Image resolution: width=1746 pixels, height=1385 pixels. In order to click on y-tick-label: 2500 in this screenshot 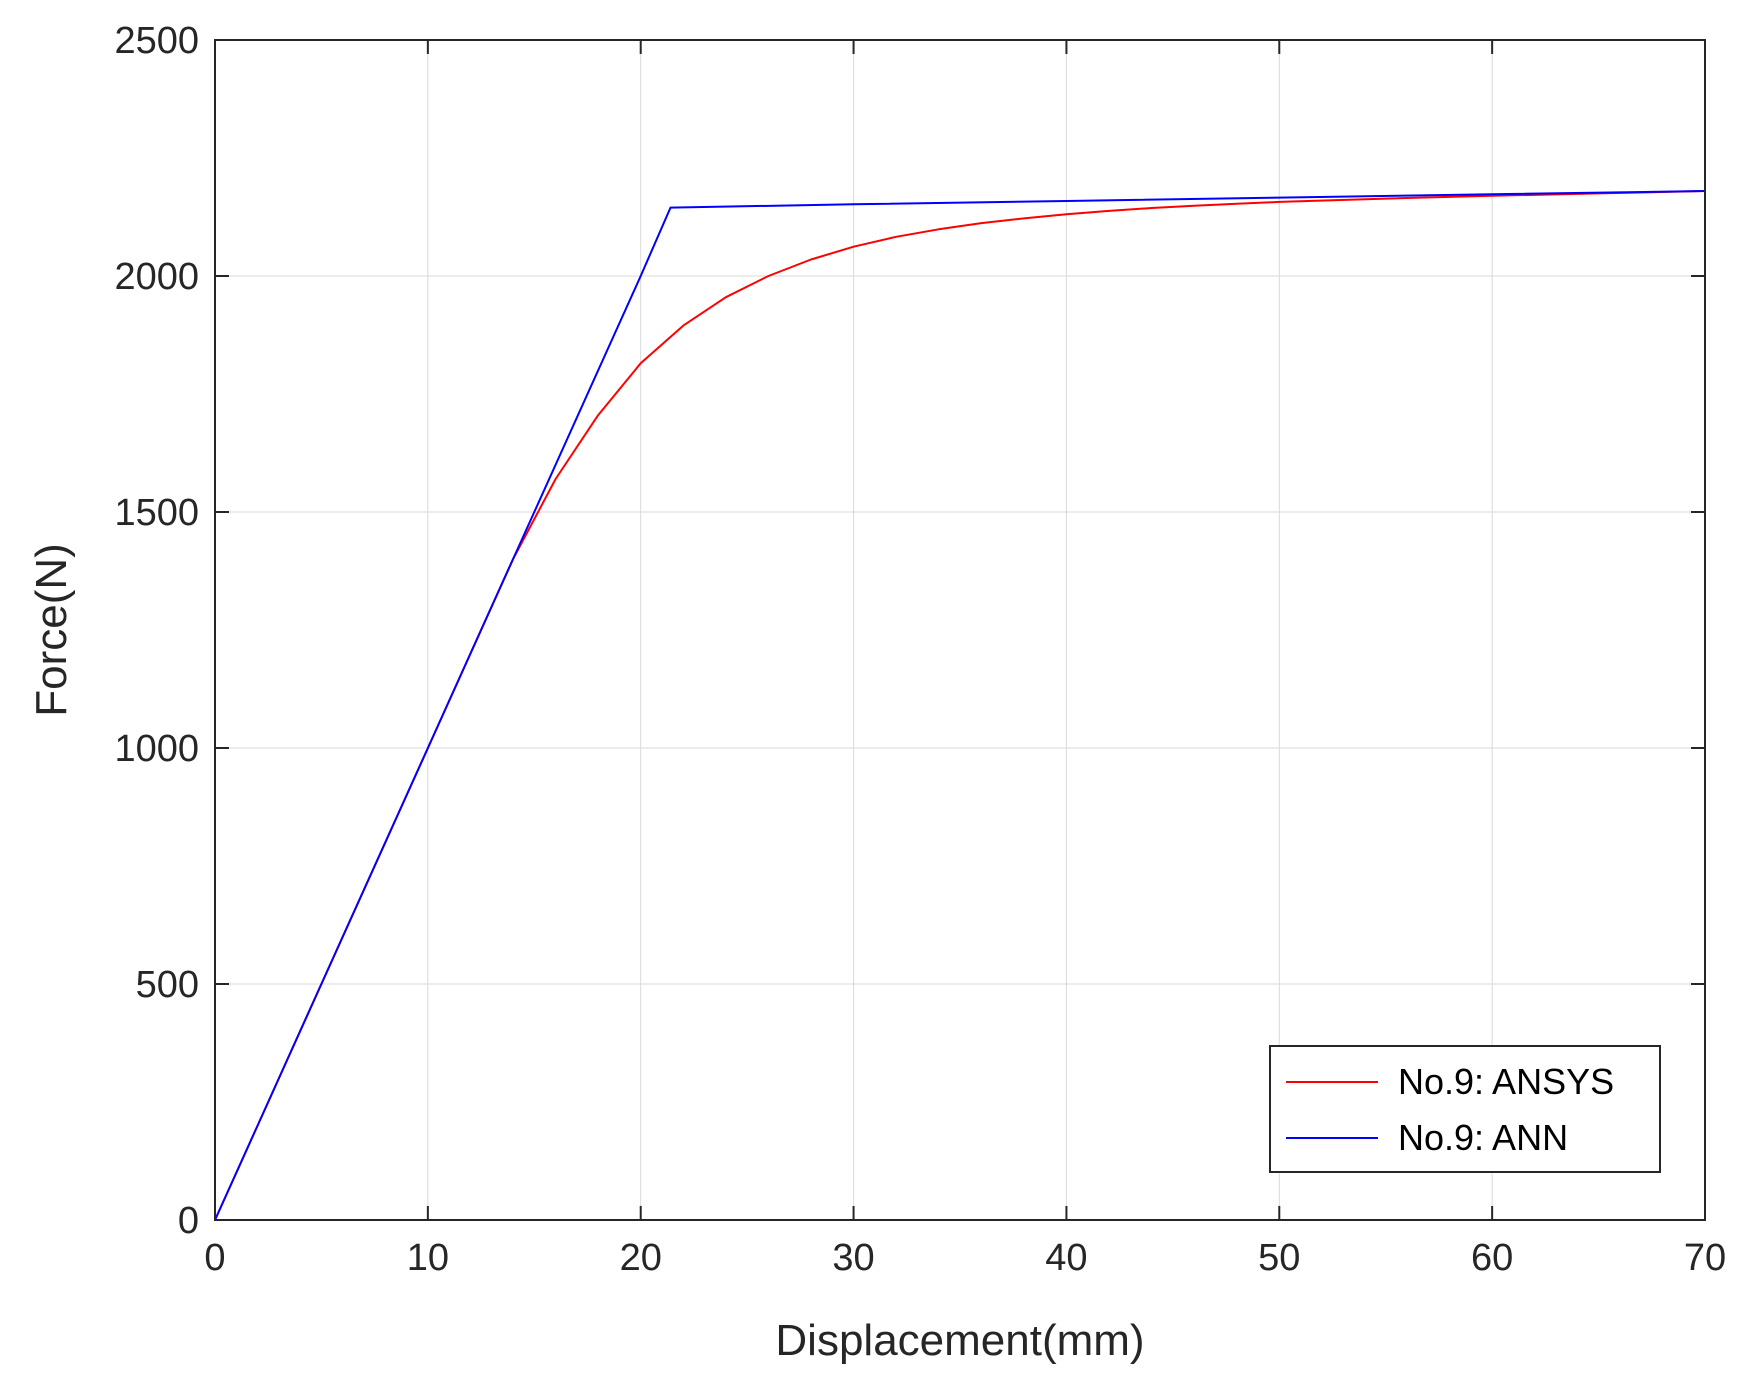, I will do `click(156, 41)`.